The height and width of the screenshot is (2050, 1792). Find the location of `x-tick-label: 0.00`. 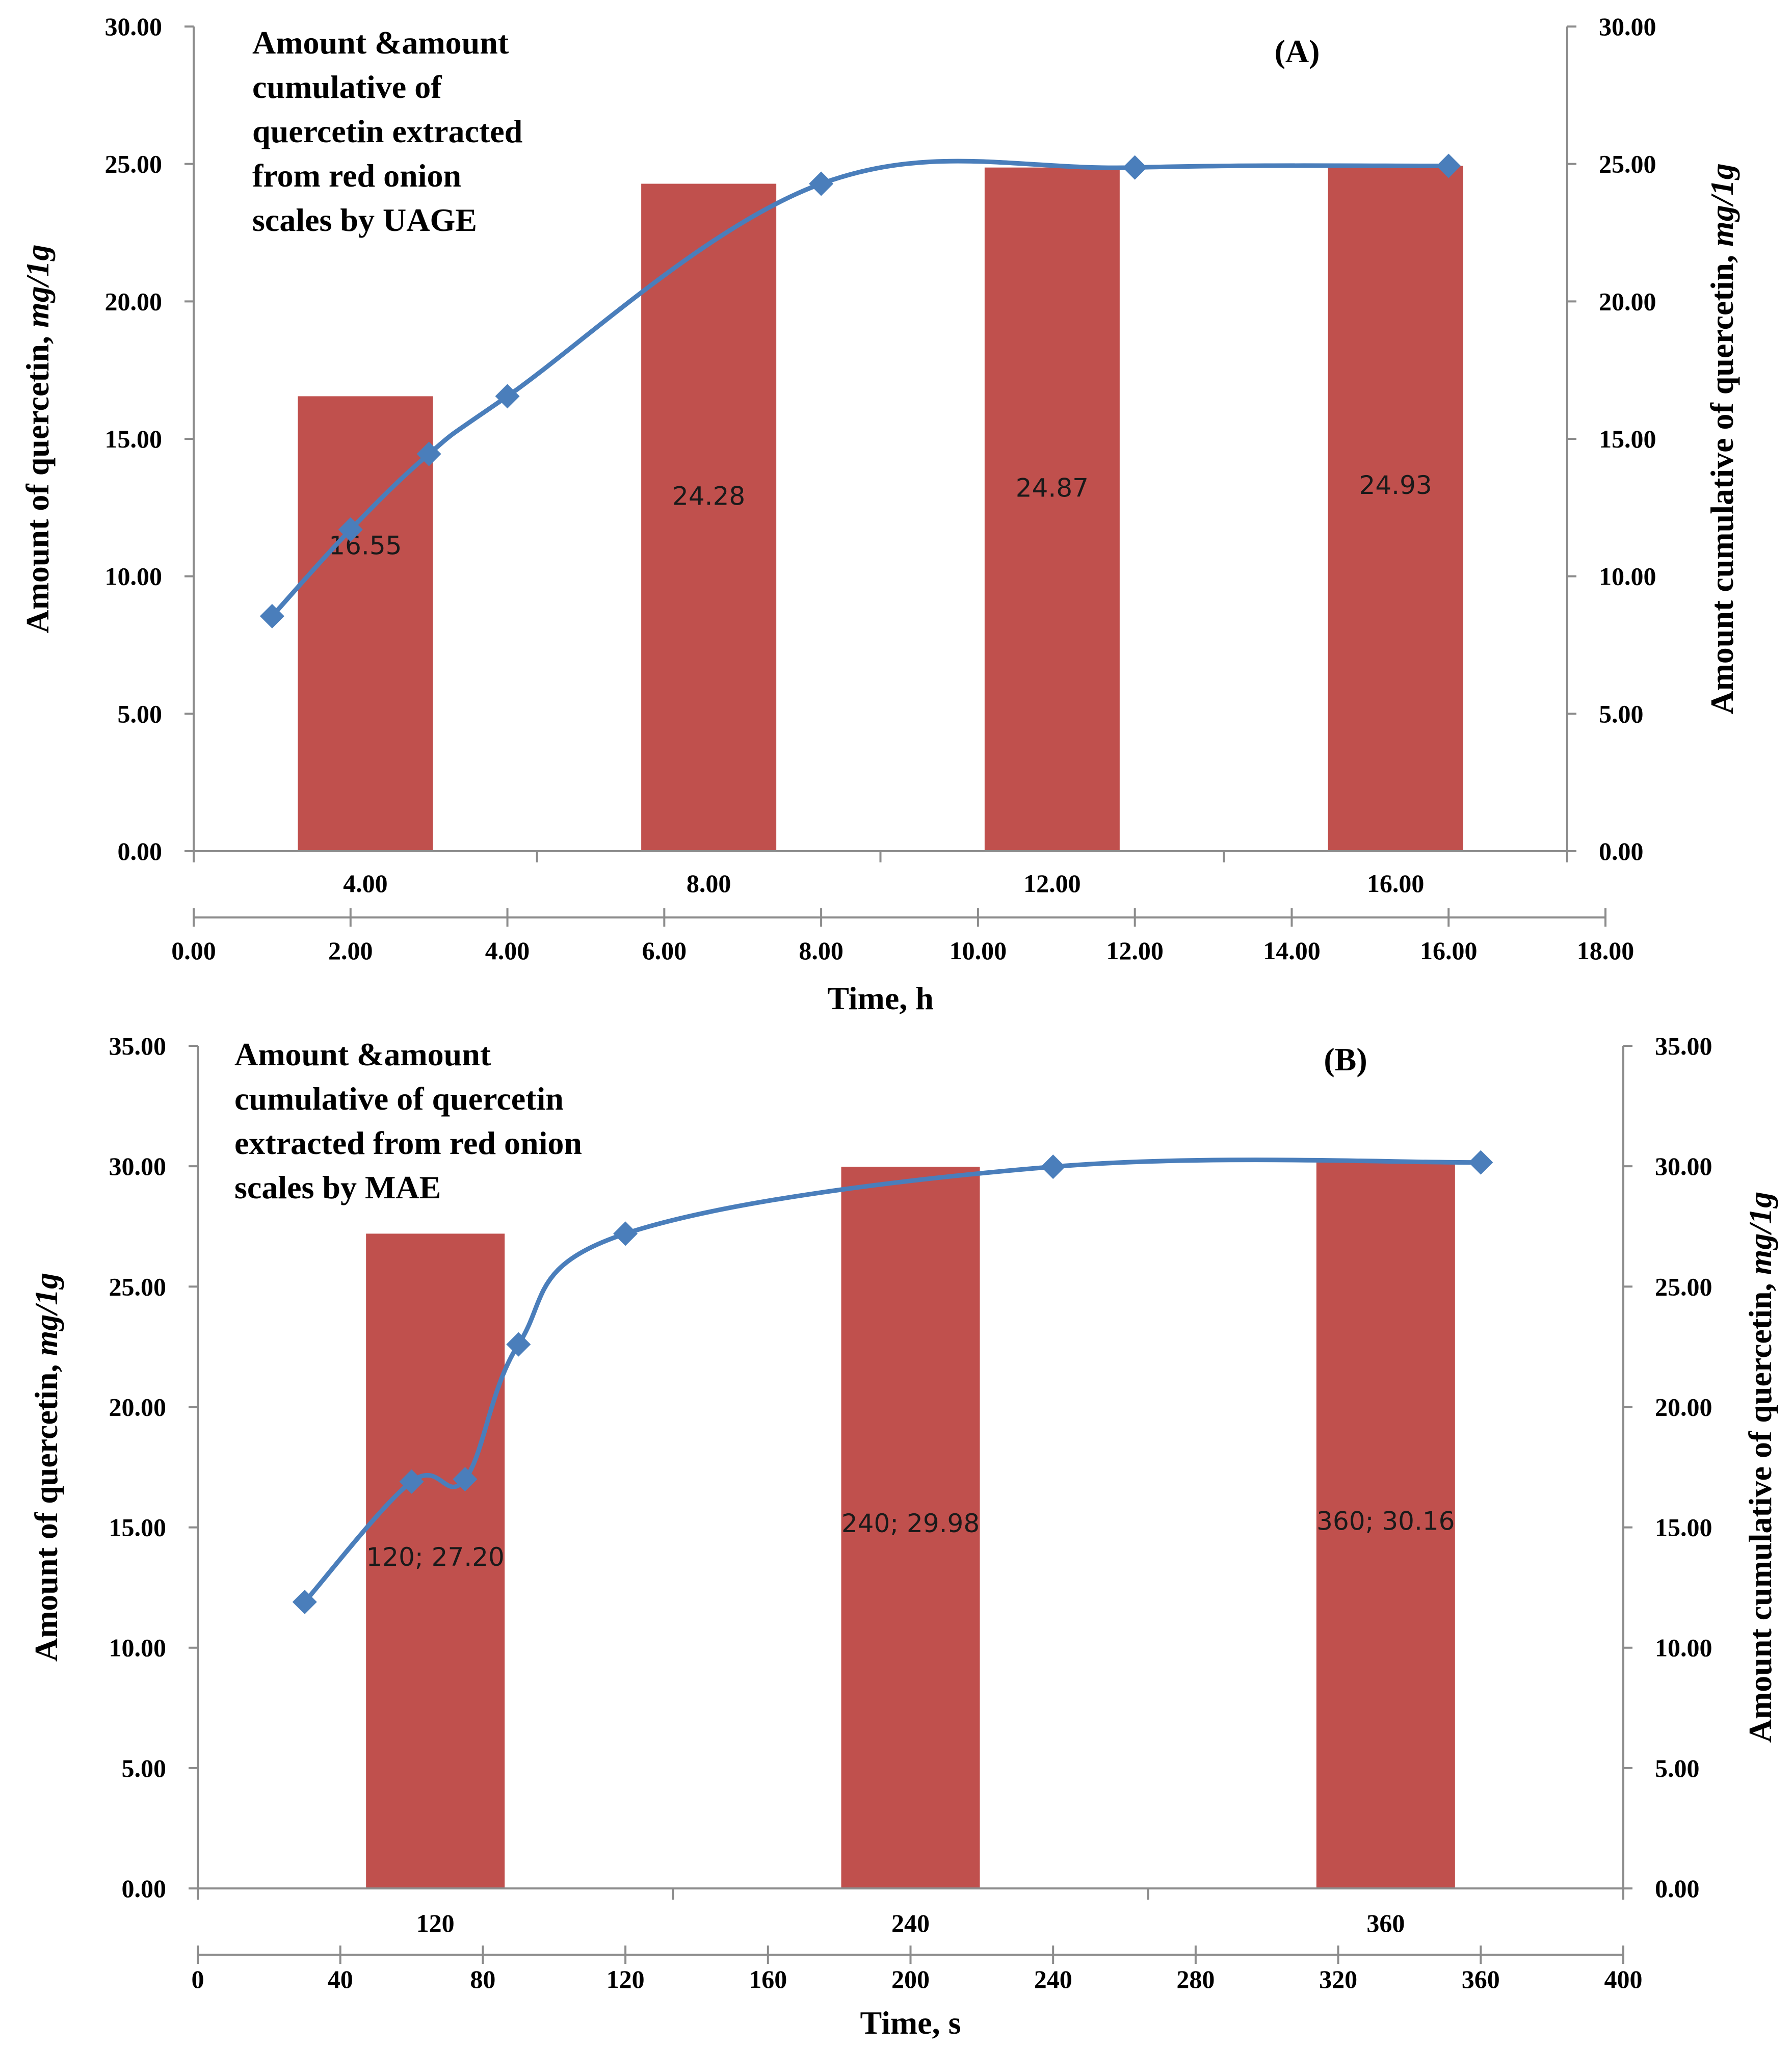

x-tick-label: 0.00 is located at coordinates (193, 950).